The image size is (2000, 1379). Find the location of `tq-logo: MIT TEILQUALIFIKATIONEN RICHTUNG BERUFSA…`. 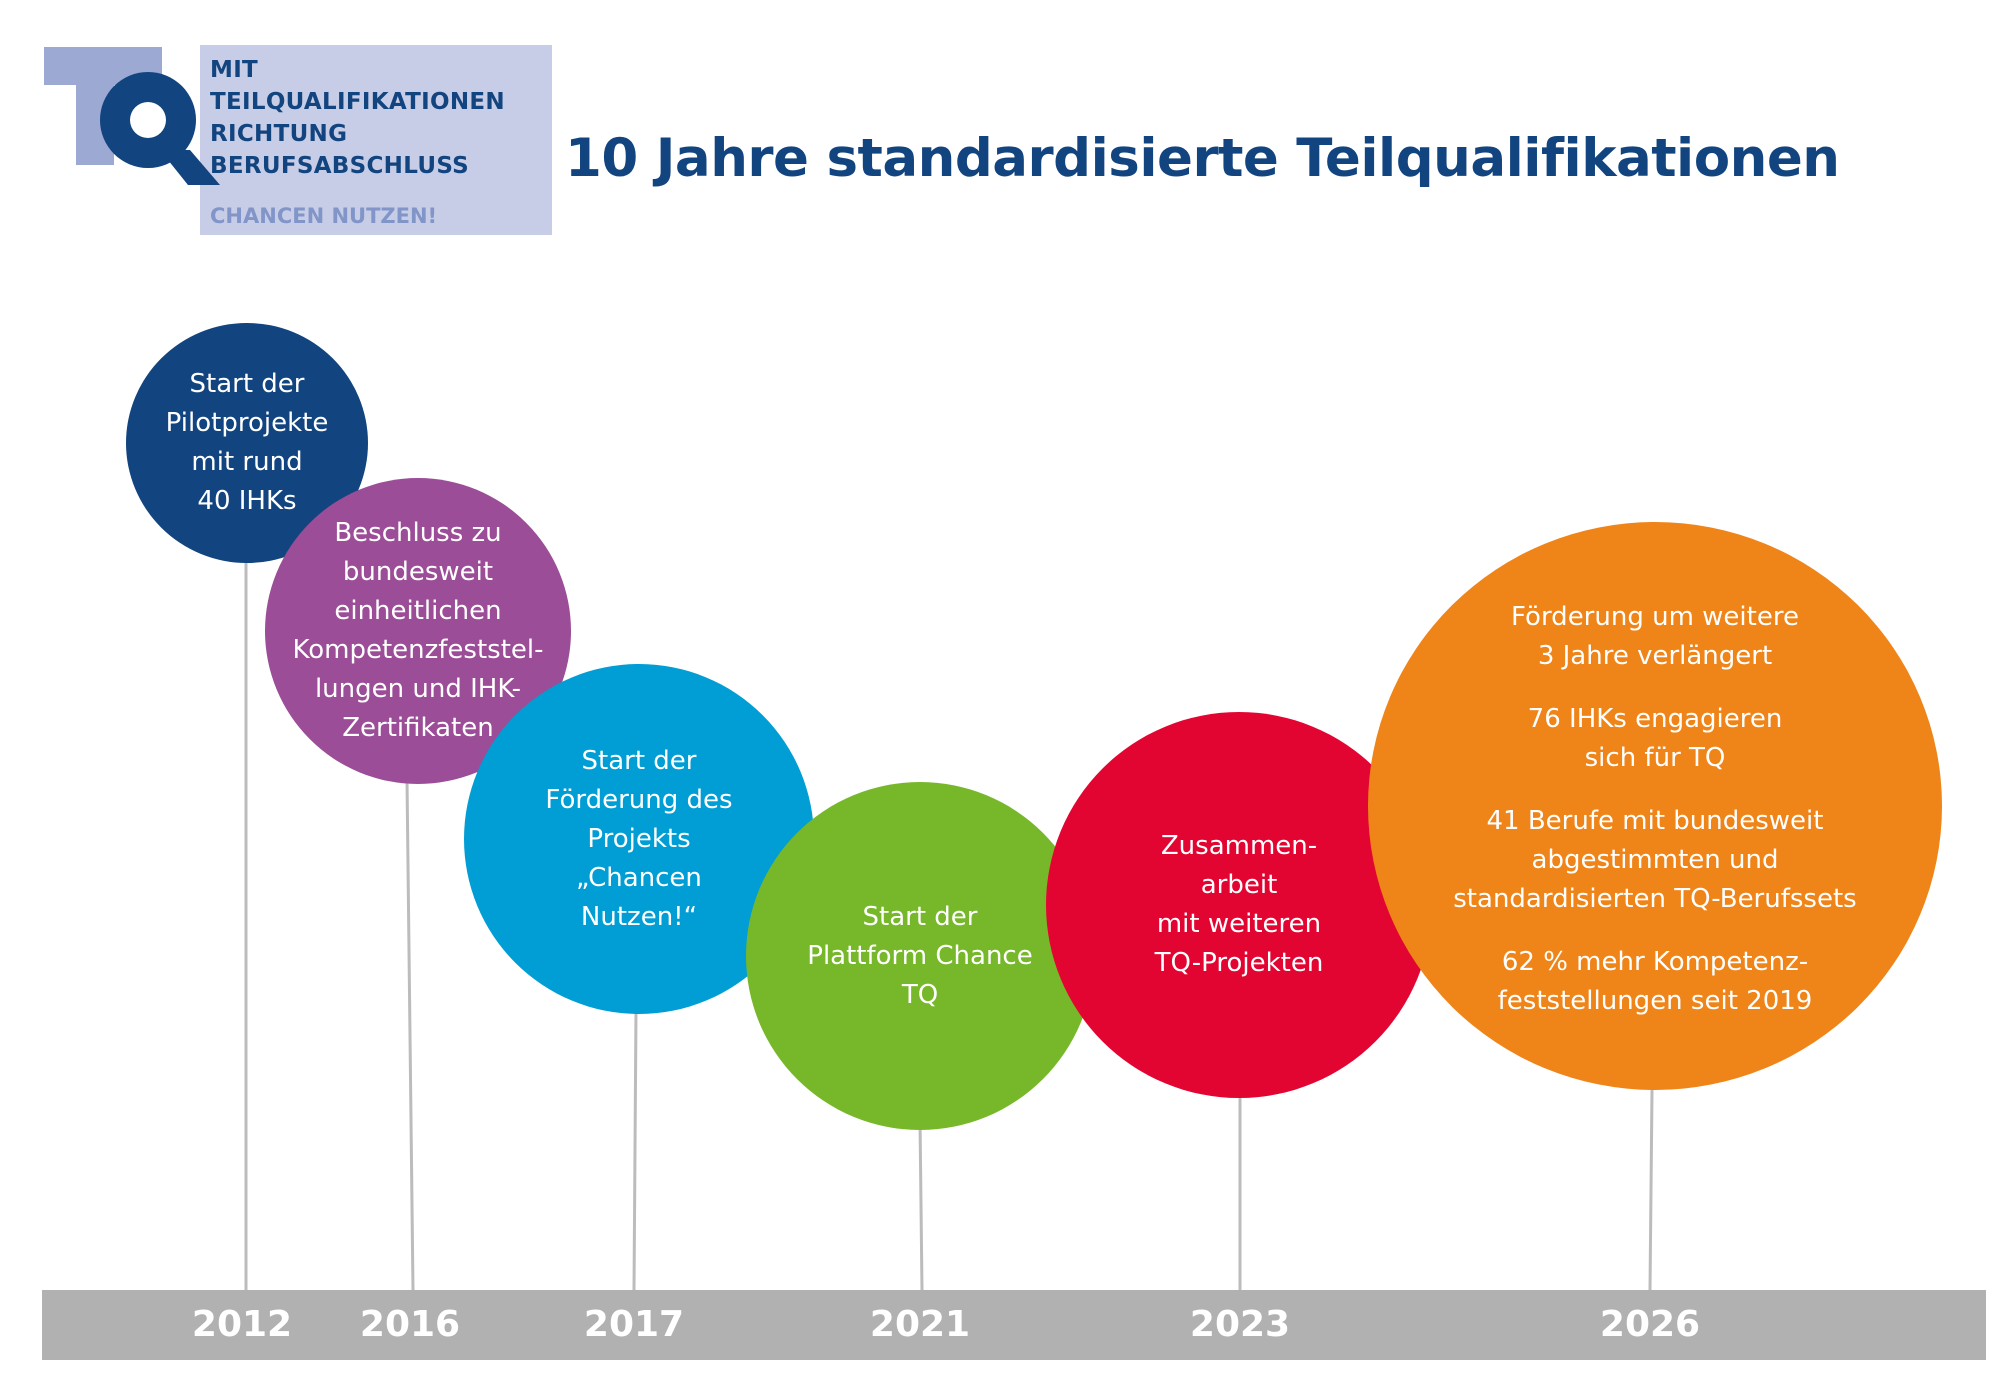

tq-logo: MIT TEILQUALIFIKATIONEN RICHTUNG BERUFSA… is located at coordinates (296, 140).